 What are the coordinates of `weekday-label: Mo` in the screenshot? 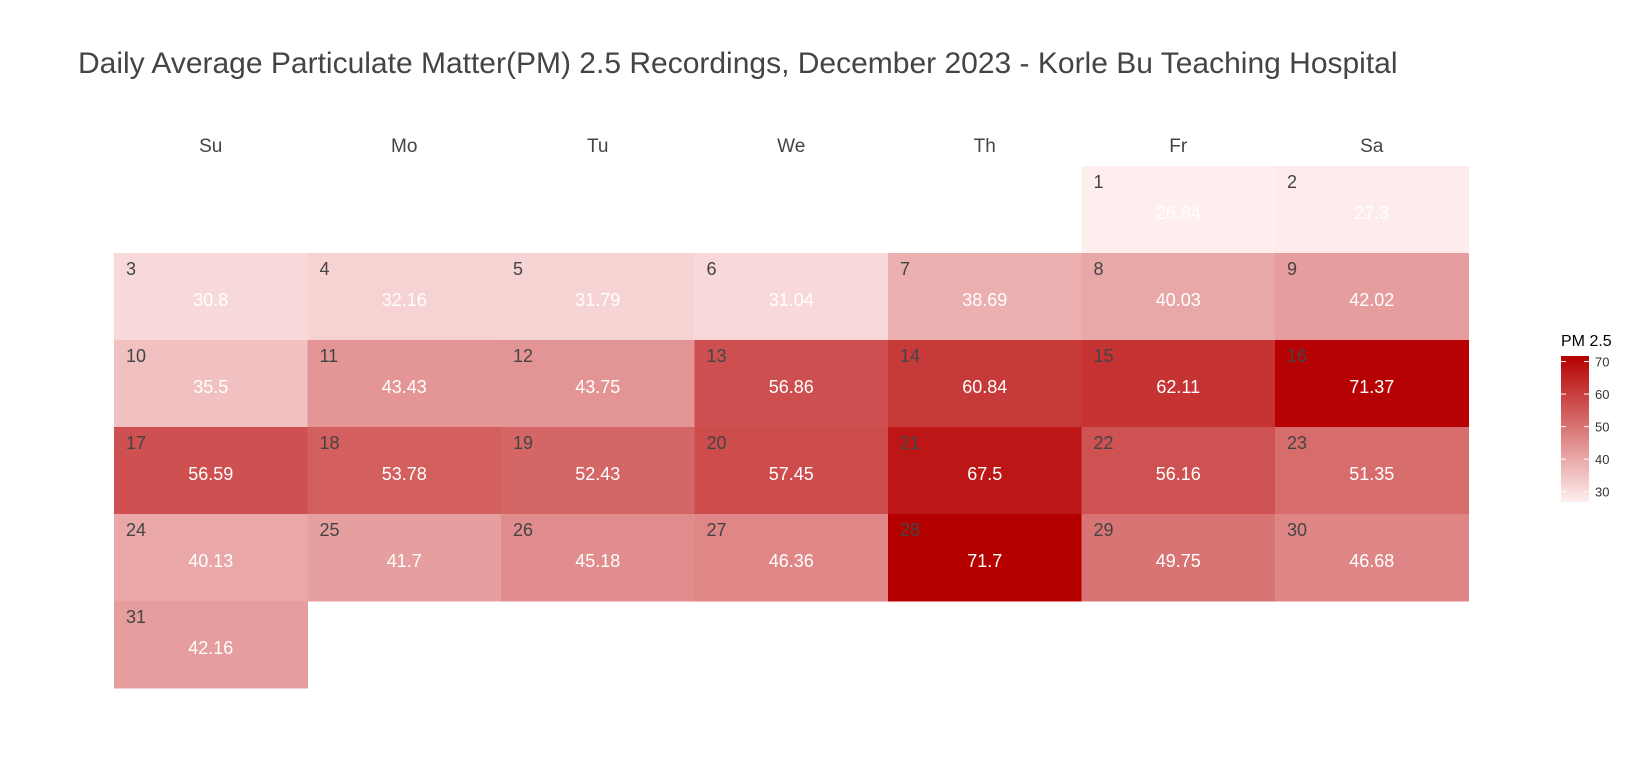 It's located at (404, 146).